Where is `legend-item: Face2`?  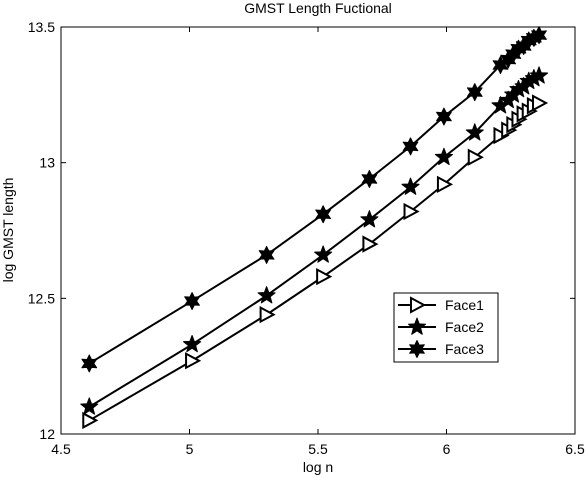
legend-item: Face2 is located at coordinates (441, 326).